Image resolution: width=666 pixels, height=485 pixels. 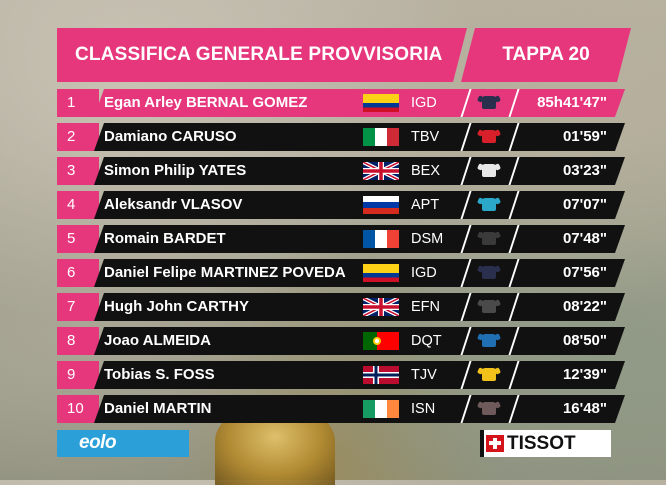 I want to click on time-gap: 08'22", so click(x=584, y=306).